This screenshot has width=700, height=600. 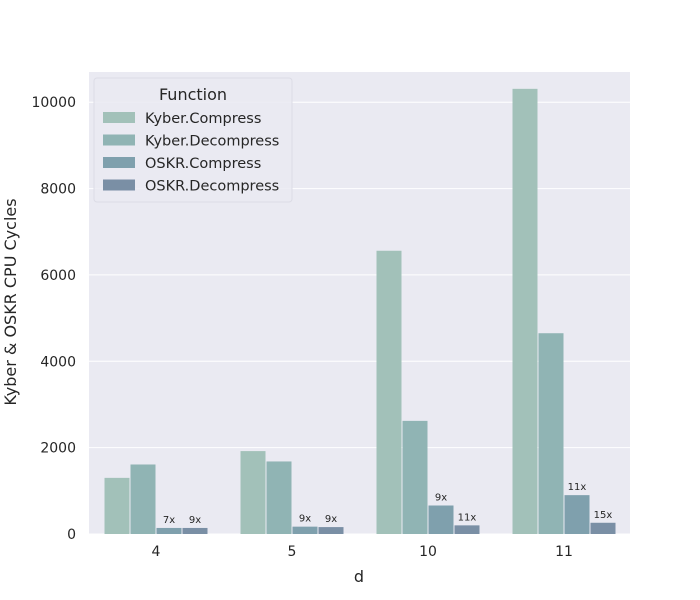 What do you see at coordinates (564, 552) in the screenshot?
I see `x-tick-label: 11` at bounding box center [564, 552].